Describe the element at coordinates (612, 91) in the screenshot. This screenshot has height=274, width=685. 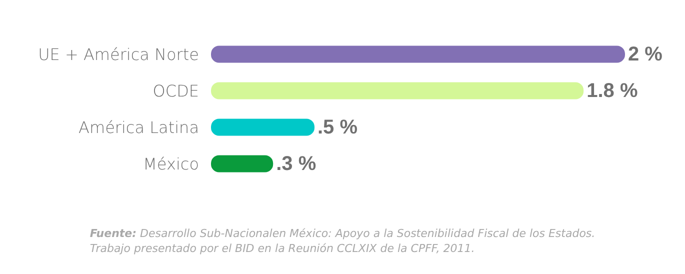
I see `data-label: 1.8 %` at that location.